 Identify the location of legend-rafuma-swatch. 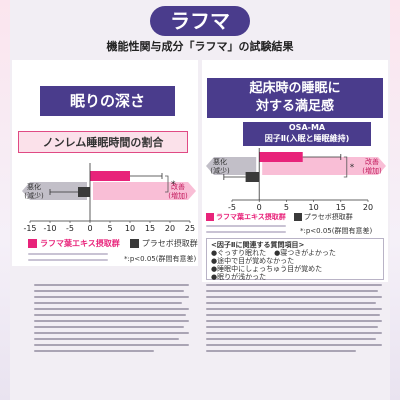
(32, 243).